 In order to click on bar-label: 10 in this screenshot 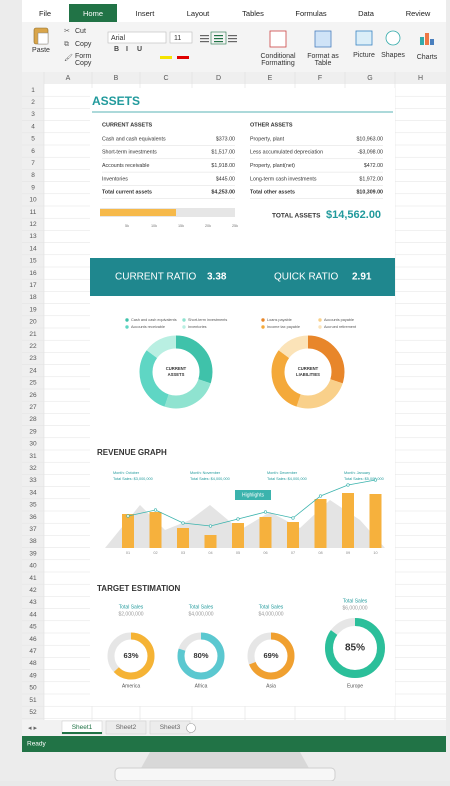, I will do `click(375, 553)`.